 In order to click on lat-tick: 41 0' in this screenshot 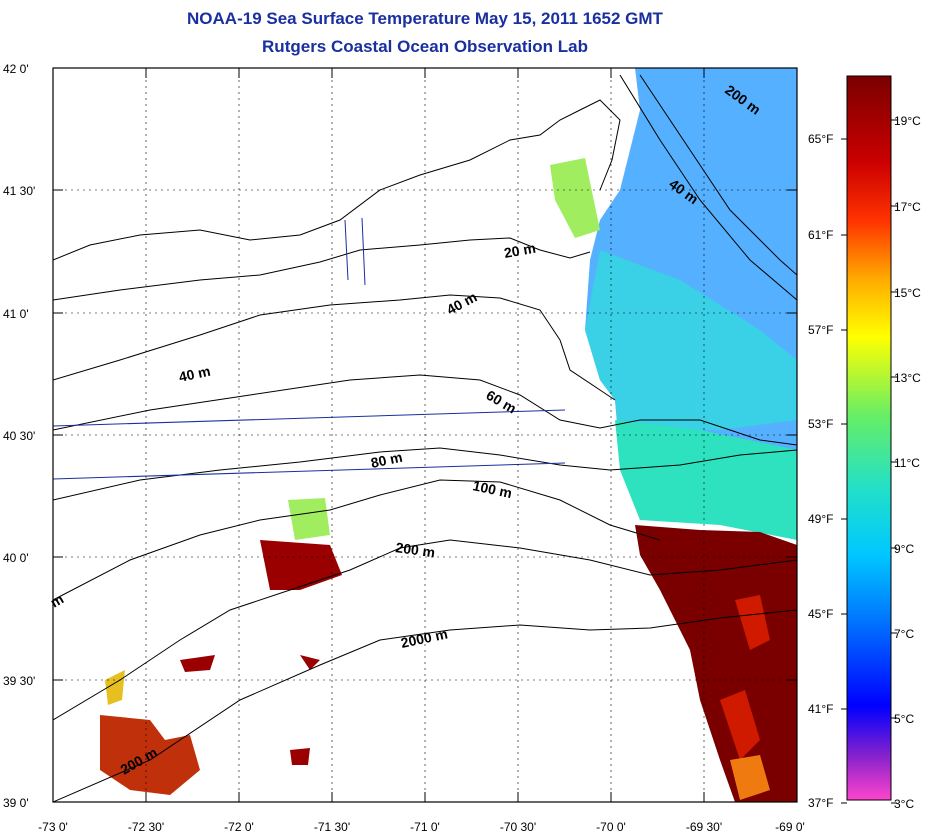, I will do `click(16, 314)`.